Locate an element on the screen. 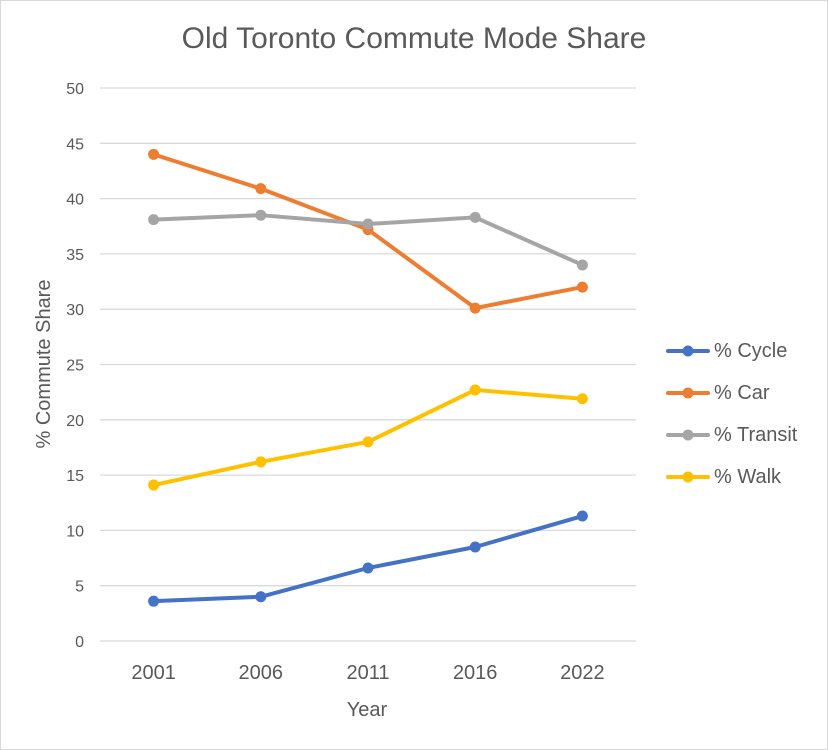 Image resolution: width=828 pixels, height=750 pixels. series-transit is located at coordinates (368, 240).